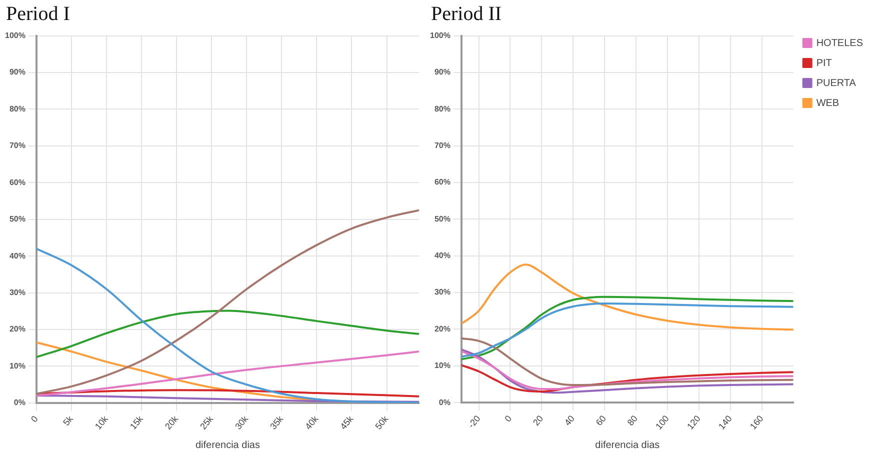 The height and width of the screenshot is (459, 879). What do you see at coordinates (311, 422) in the screenshot?
I see `x-tick-label: 40k` at bounding box center [311, 422].